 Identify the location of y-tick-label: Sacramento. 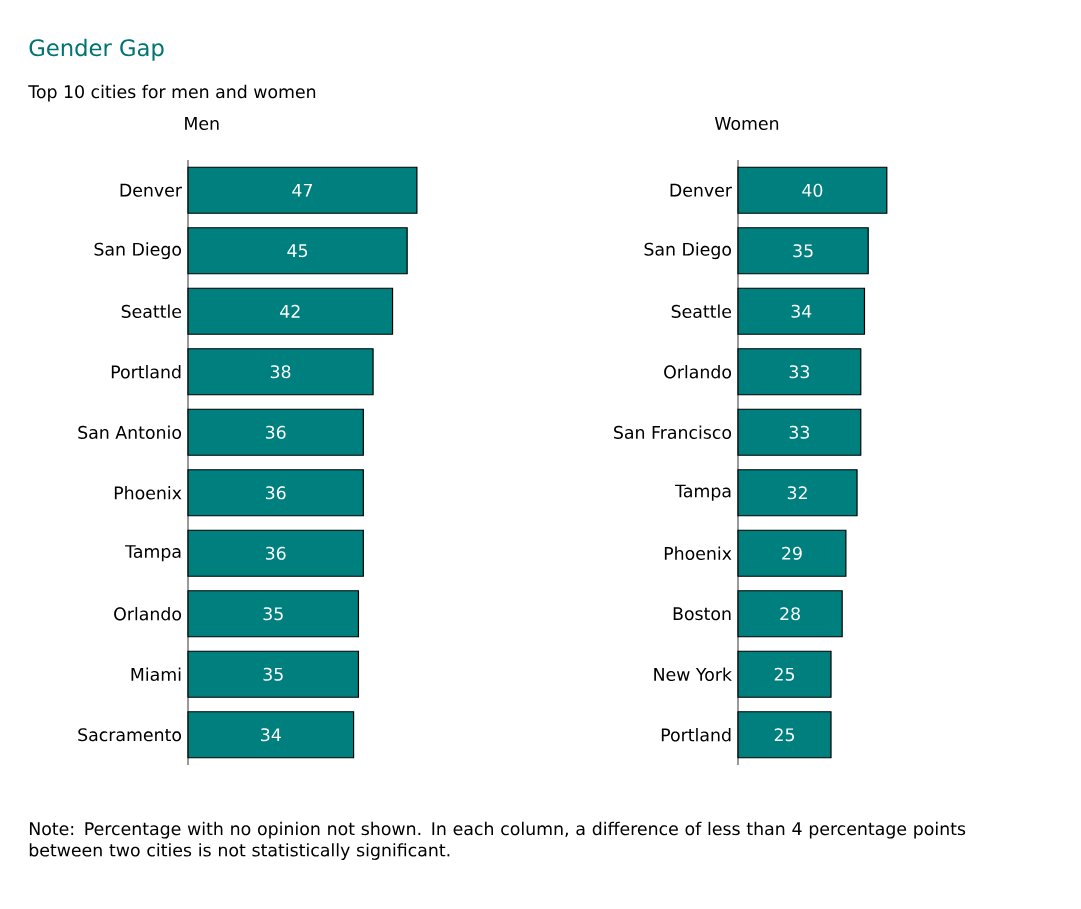
(130, 735).